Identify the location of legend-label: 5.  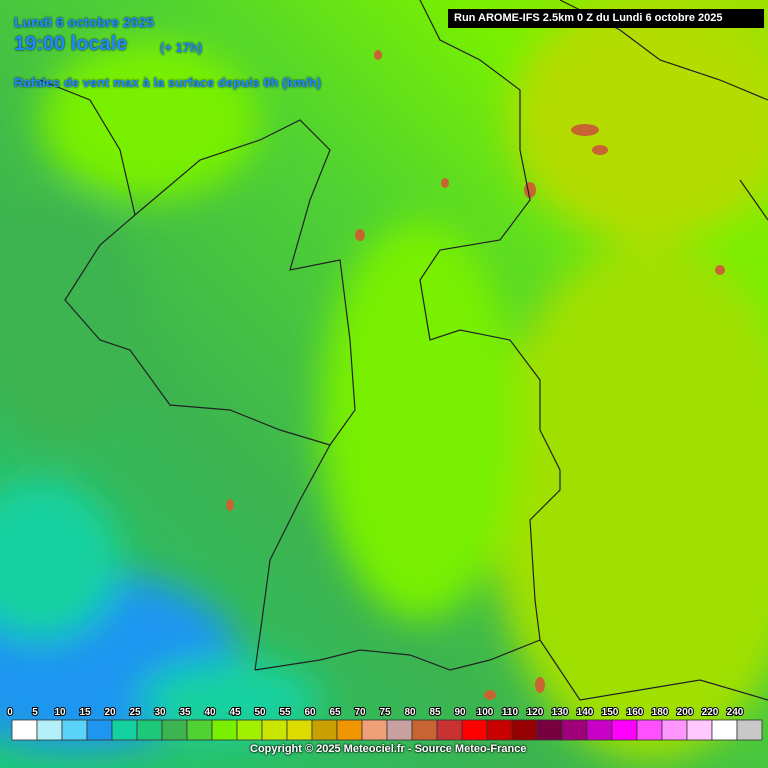
(35, 712).